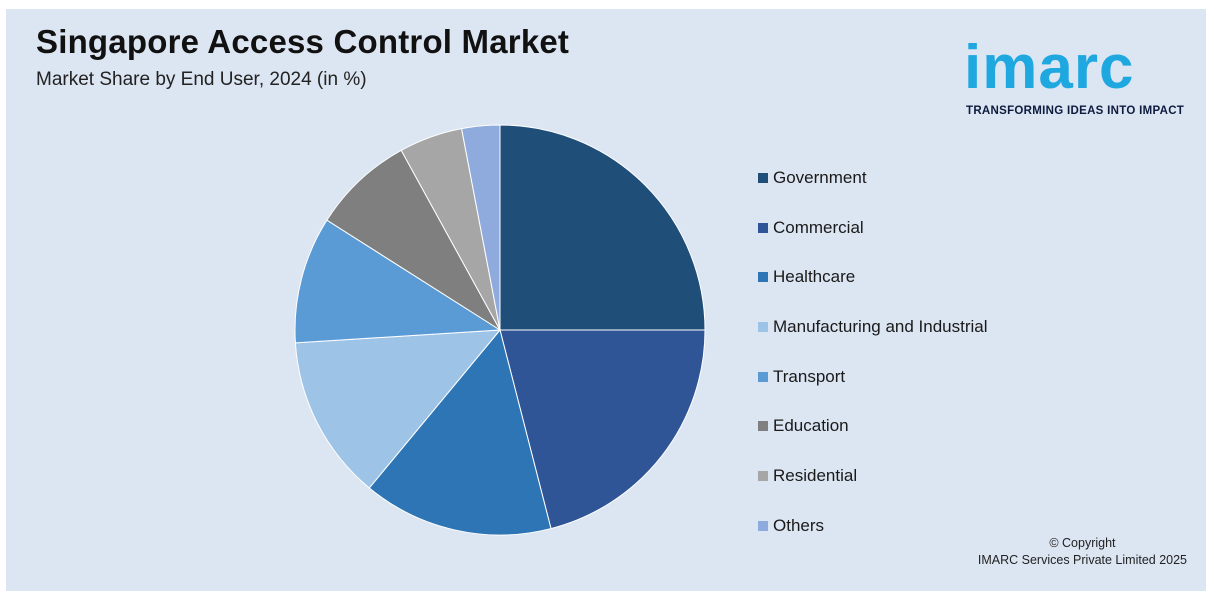  What do you see at coordinates (873, 228) in the screenshot?
I see `legend-item: Commercial` at bounding box center [873, 228].